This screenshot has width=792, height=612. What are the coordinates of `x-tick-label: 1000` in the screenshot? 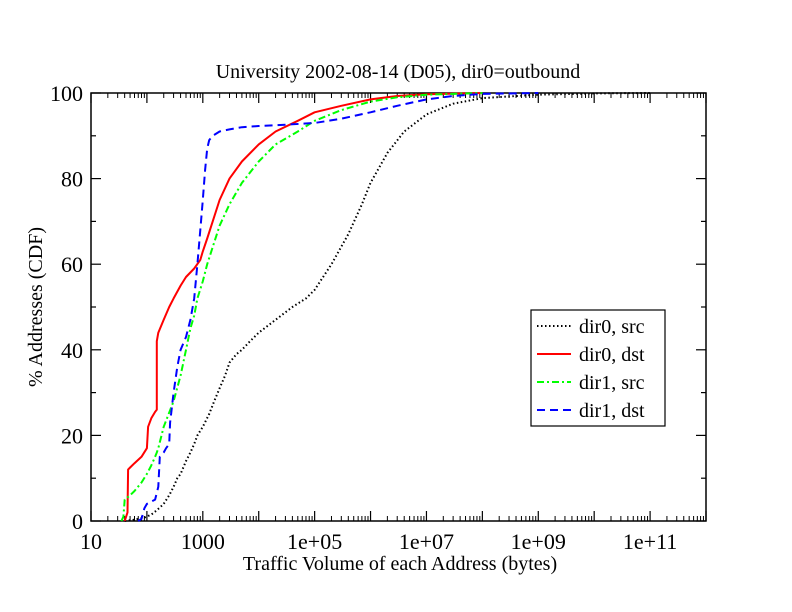 It's located at (203, 541).